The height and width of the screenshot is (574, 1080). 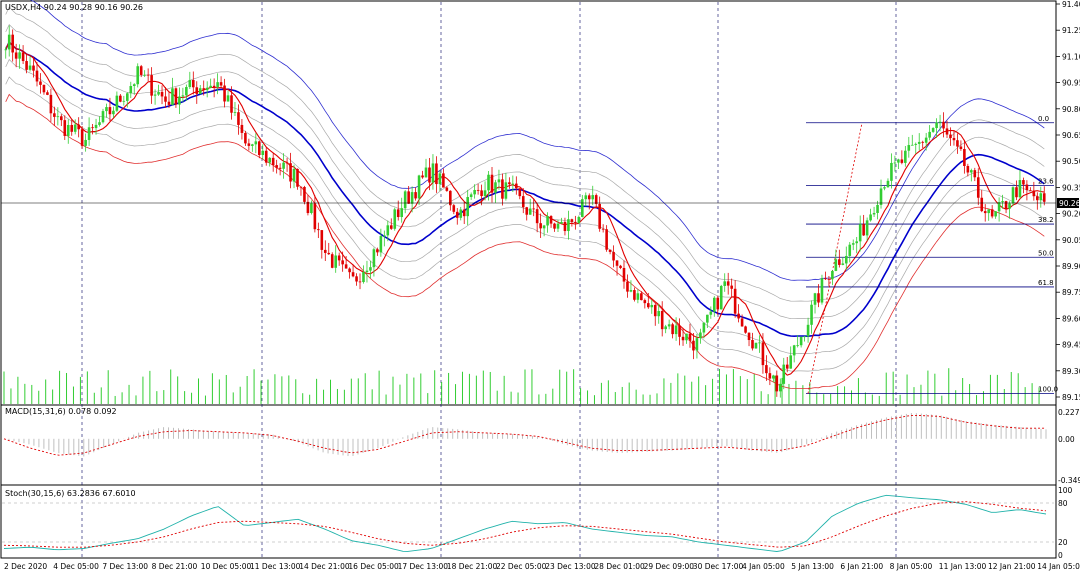 What do you see at coordinates (74, 7) in the screenshot?
I see `main-chart-title: USDX,H4 90.24 90.28 90.16 90.26` at bounding box center [74, 7].